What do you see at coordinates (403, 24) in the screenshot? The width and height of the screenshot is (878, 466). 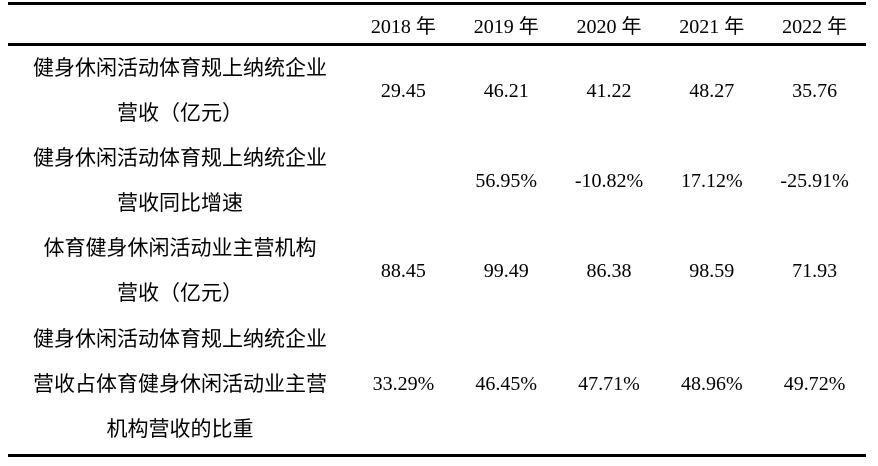 I see `header-year-2018: 2018 年` at bounding box center [403, 24].